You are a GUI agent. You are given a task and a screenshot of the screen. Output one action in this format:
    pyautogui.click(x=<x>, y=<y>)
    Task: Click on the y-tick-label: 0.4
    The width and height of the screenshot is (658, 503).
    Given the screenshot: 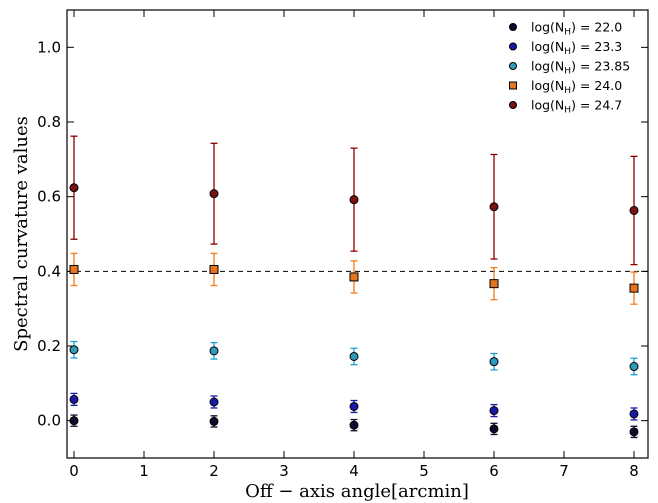 What is the action you would take?
    pyautogui.click(x=49, y=271)
    